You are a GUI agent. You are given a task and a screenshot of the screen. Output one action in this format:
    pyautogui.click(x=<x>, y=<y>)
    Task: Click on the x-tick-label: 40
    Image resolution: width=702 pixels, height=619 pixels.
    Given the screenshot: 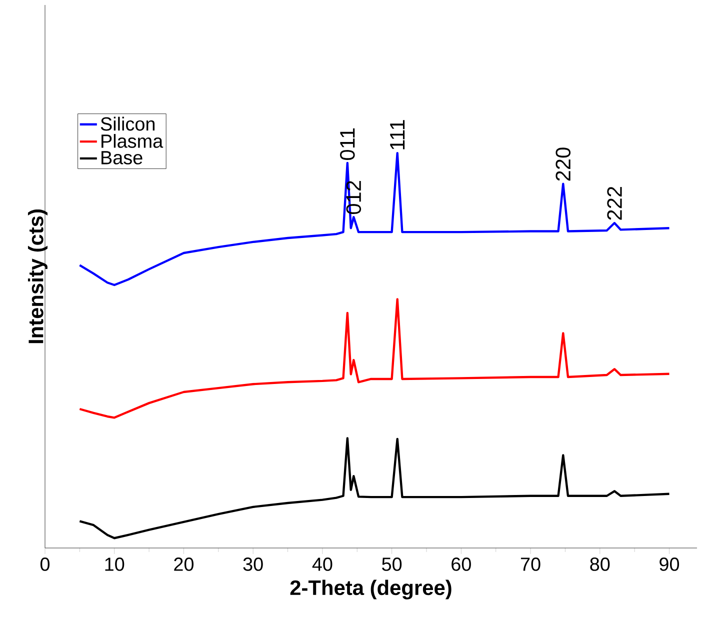 What is the action you would take?
    pyautogui.click(x=322, y=564)
    